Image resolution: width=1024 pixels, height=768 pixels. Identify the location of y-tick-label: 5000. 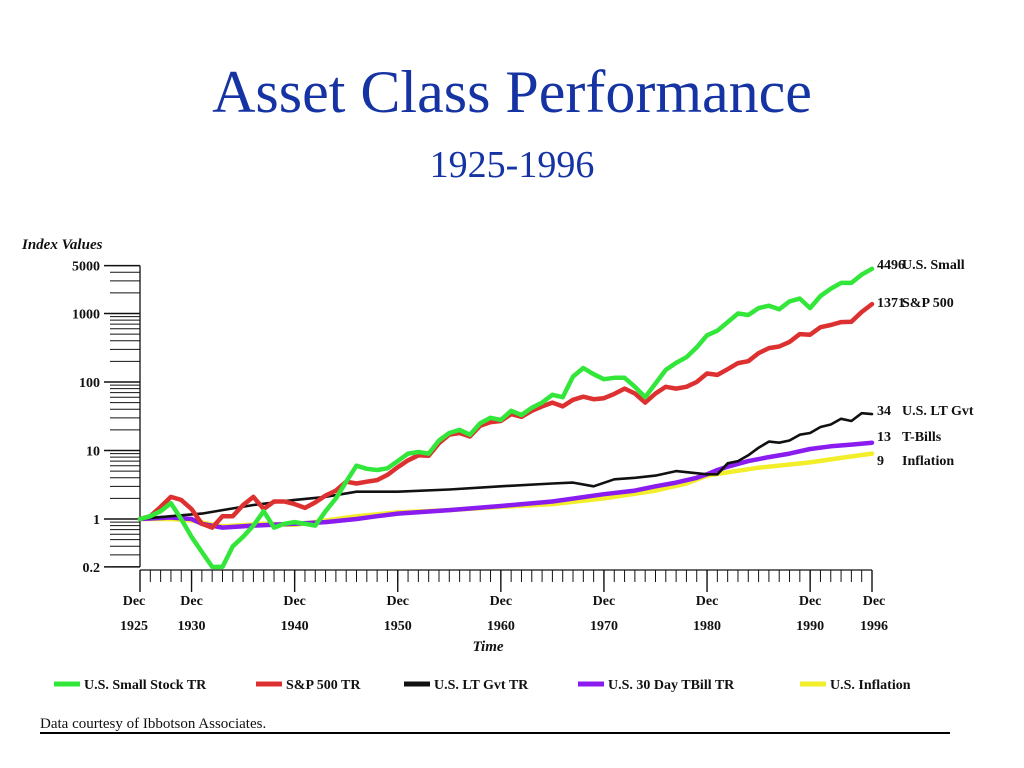
(86, 267).